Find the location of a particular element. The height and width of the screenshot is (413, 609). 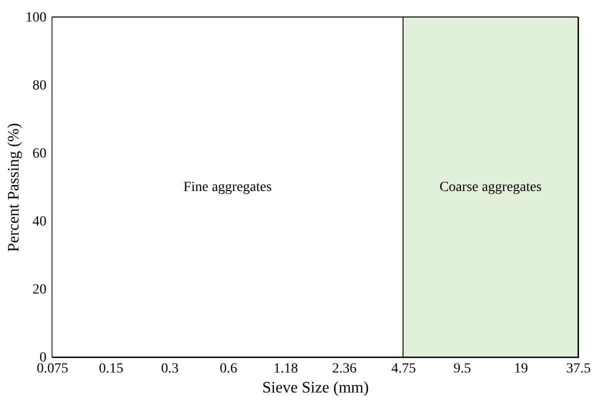

y-tick-label: 20 is located at coordinates (39, 290).